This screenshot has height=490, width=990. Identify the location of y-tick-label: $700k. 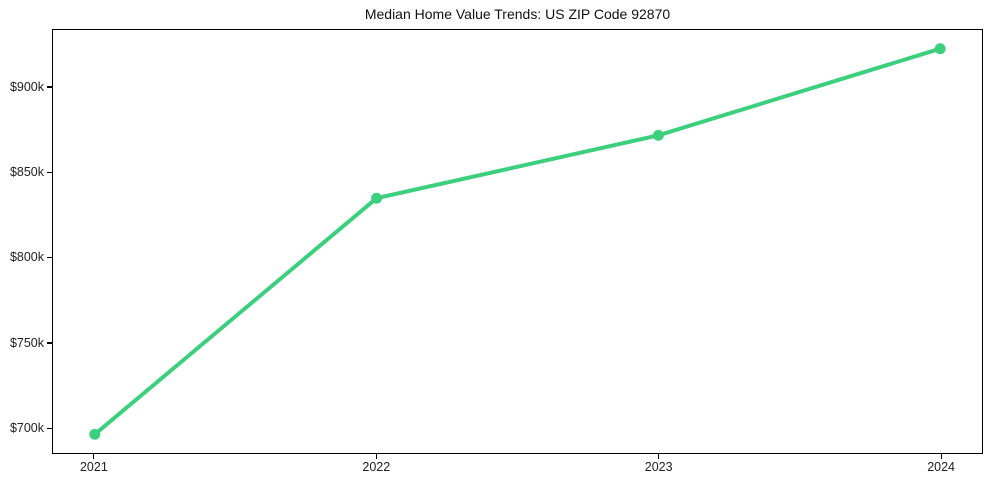
(26, 427).